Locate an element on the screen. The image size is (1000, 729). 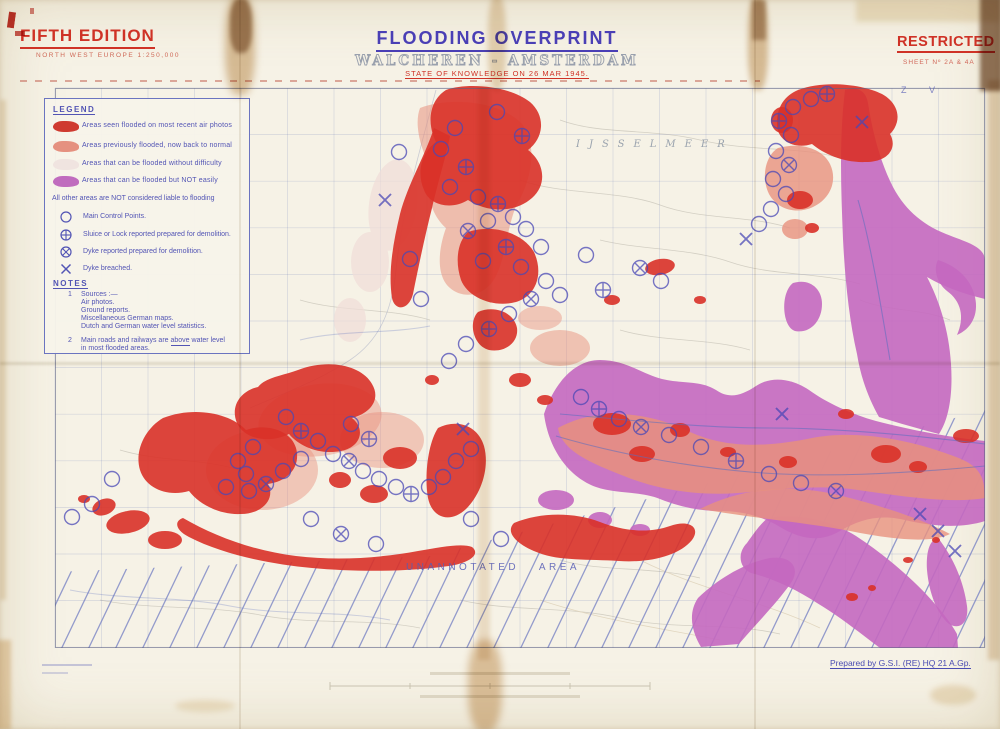
note1-line: Sources :— is located at coordinates (99, 294).